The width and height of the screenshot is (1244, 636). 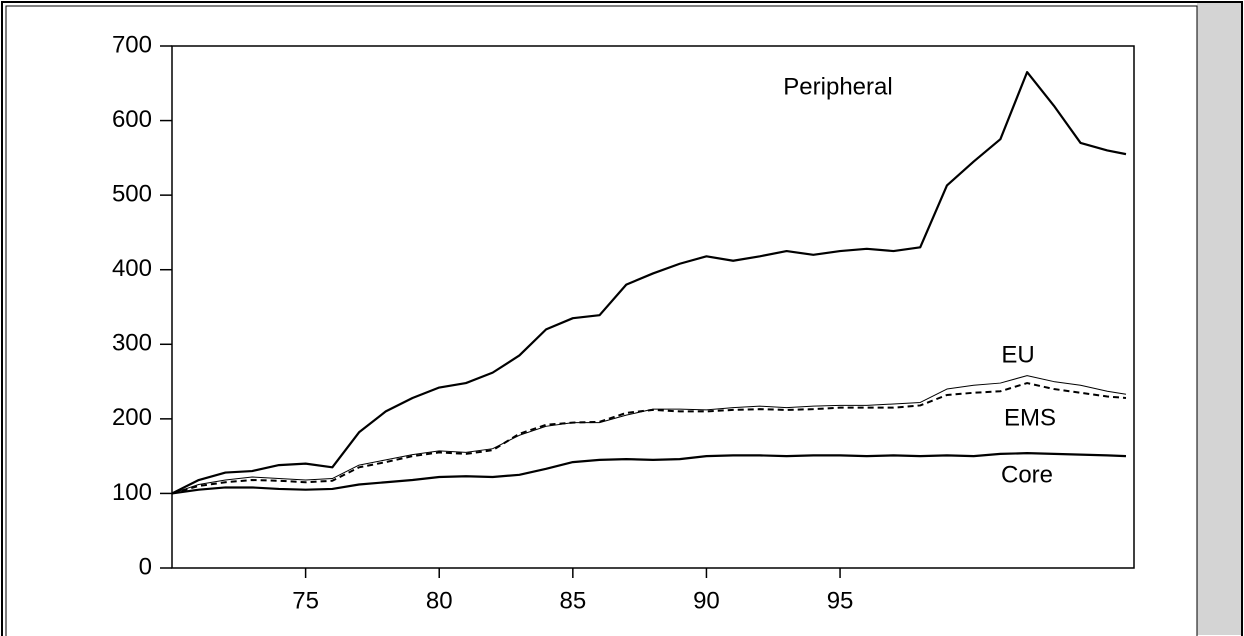 What do you see at coordinates (132, 193) in the screenshot?
I see `y-tick-label: 500` at bounding box center [132, 193].